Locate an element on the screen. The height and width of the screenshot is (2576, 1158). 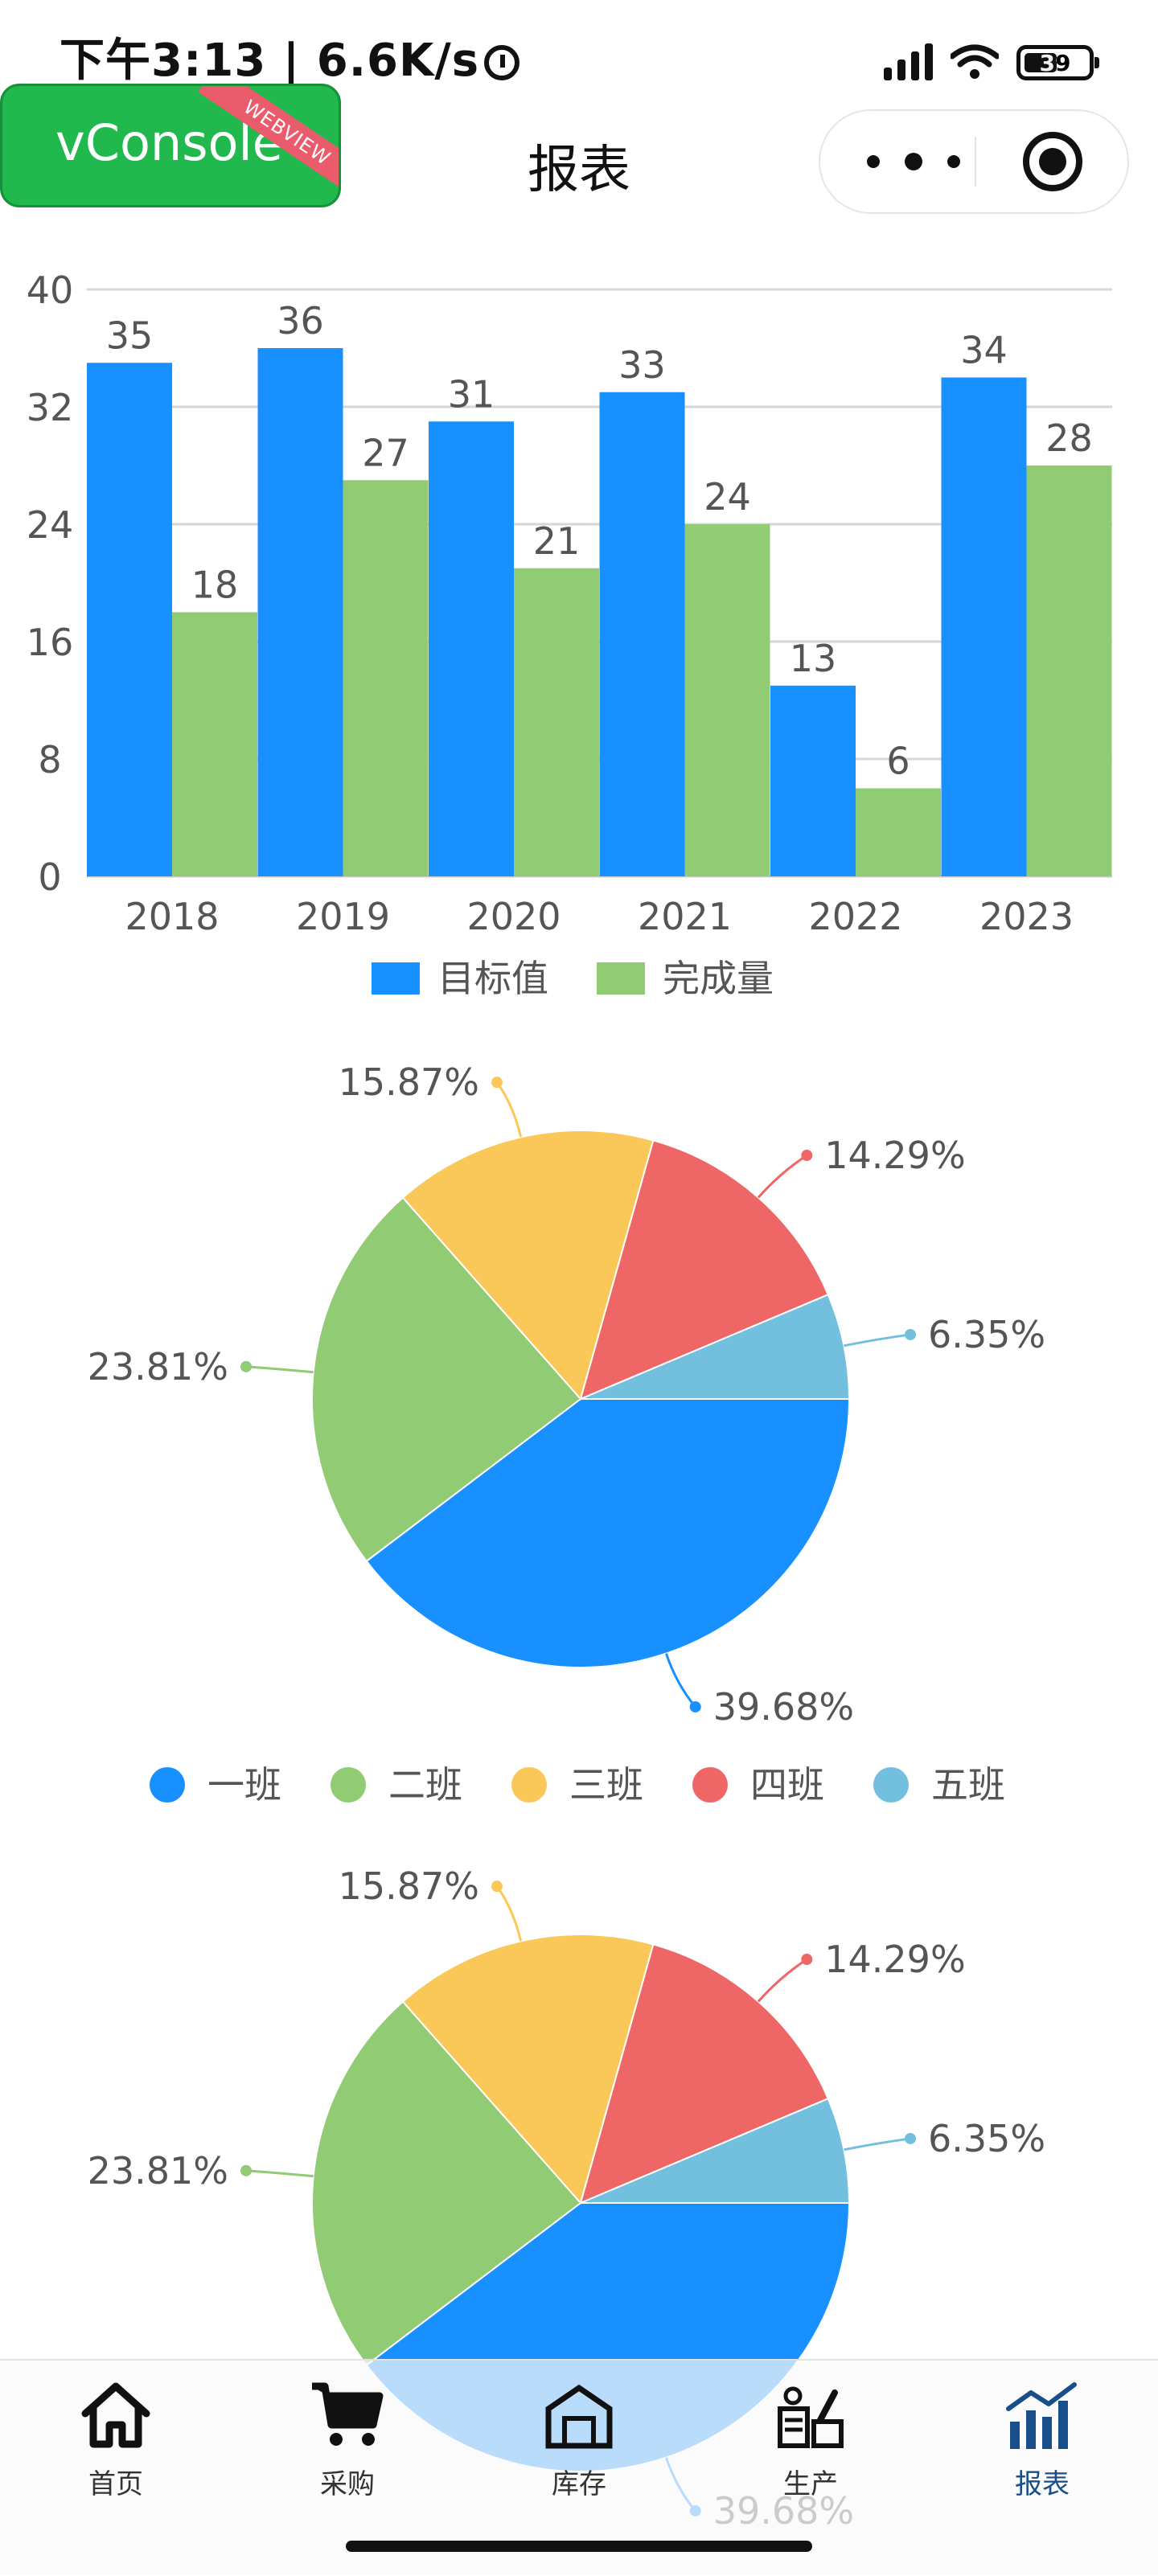
bar-value-label: 27 is located at coordinates (385, 452).